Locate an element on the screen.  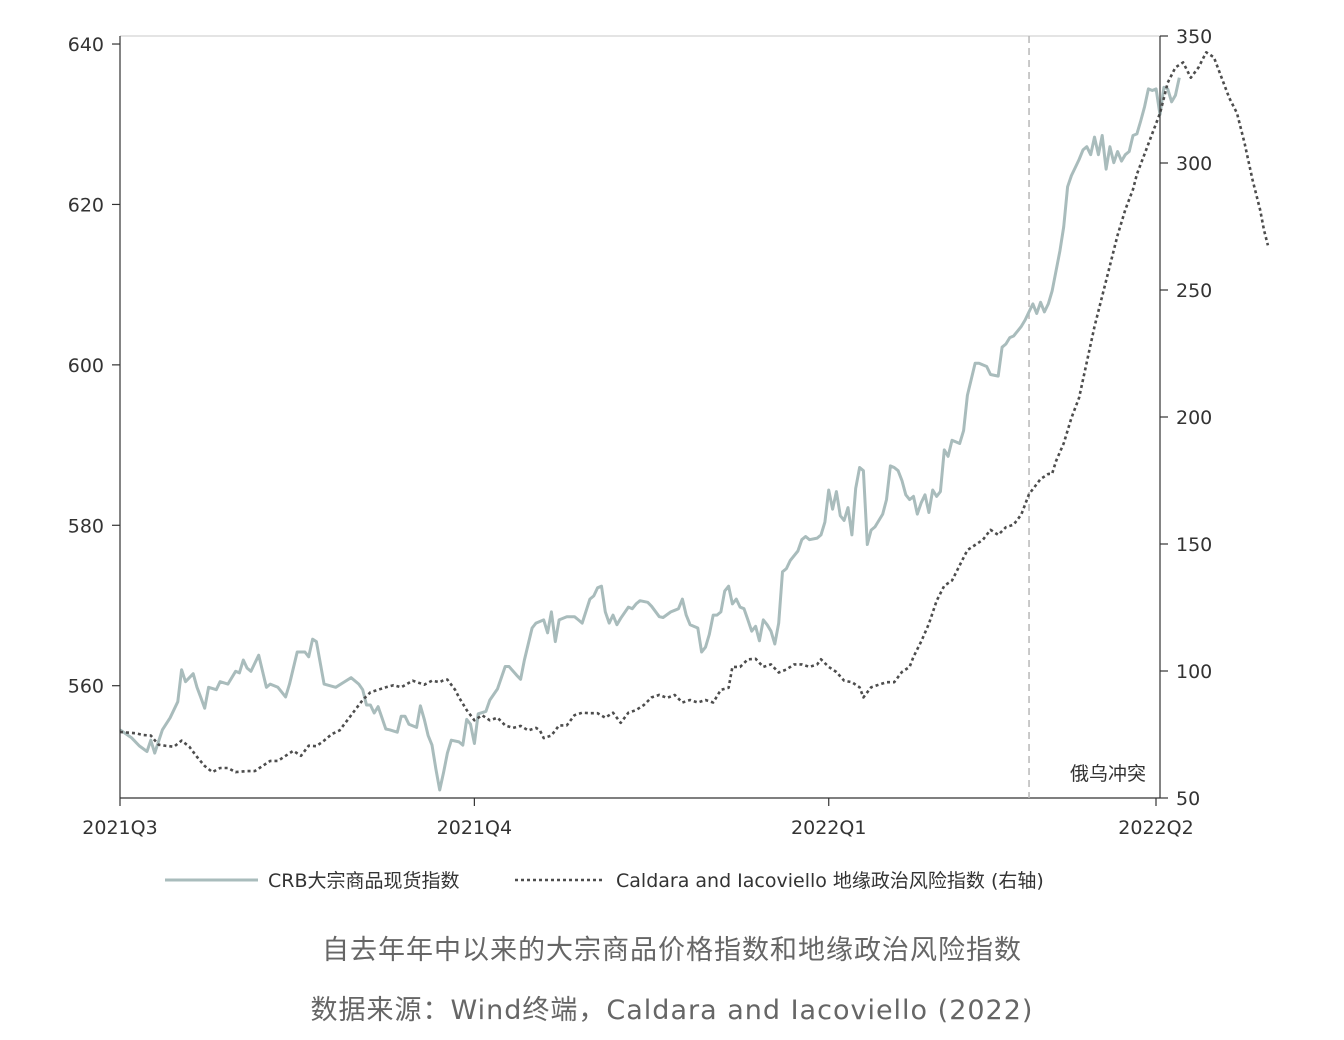
right-axis-tick-label: 250 is located at coordinates (1194, 291).